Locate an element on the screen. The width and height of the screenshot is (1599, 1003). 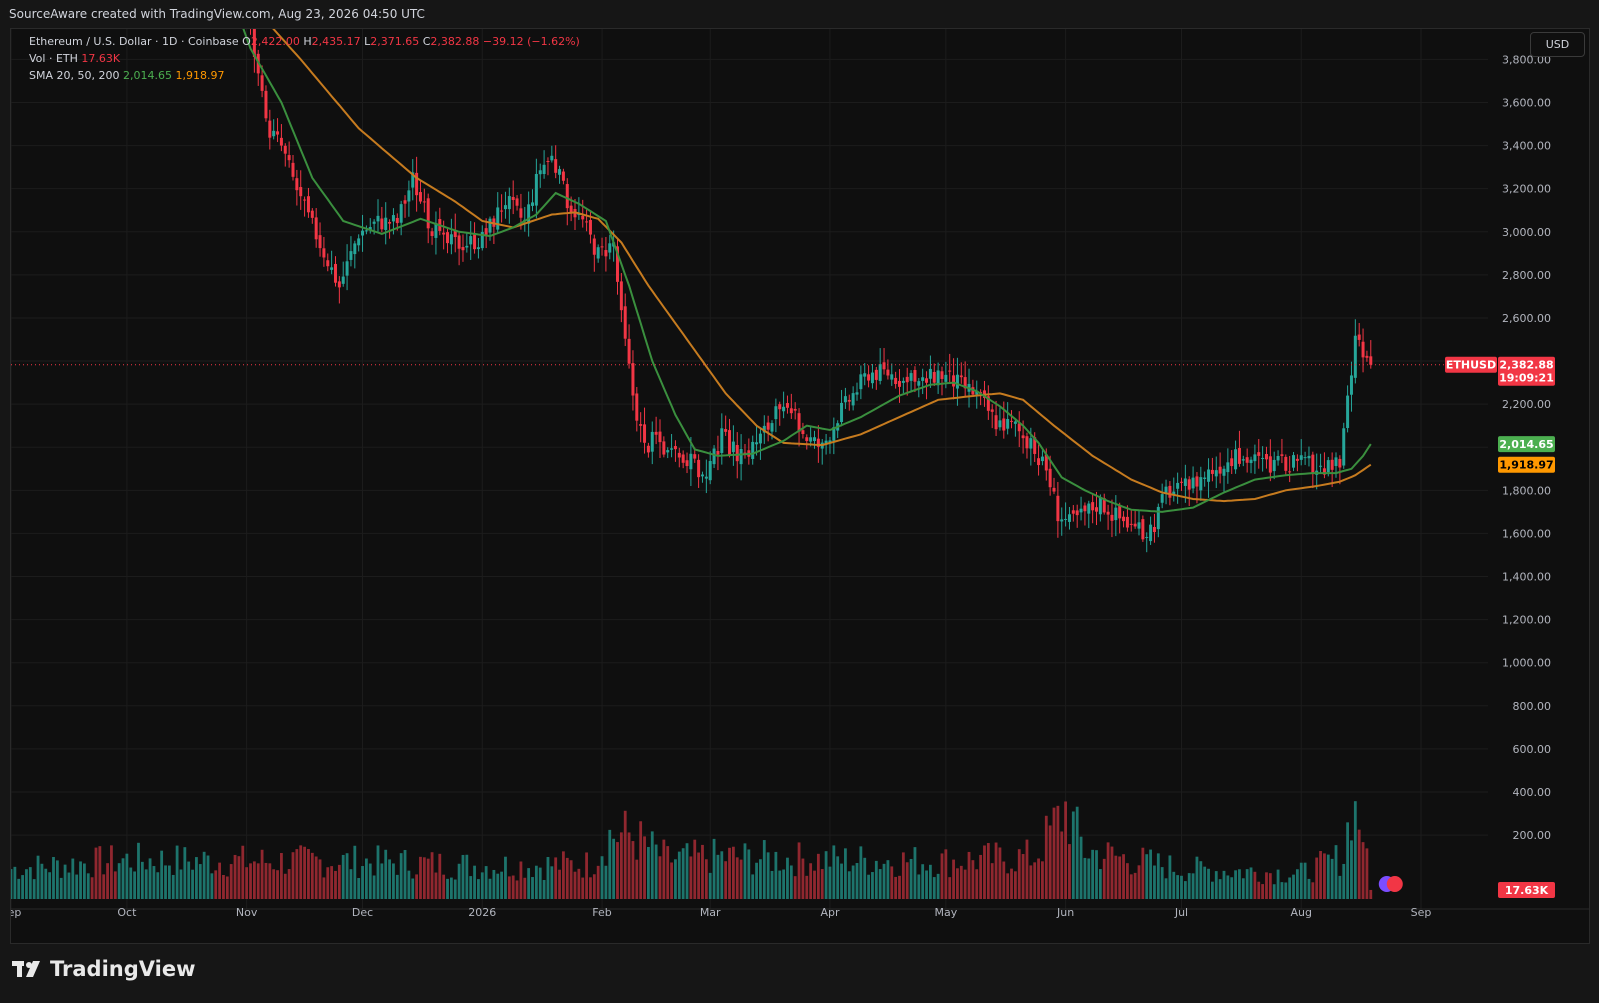
sma-legend: SMA 20, 50, 200 2,014.65 1,918.97 is located at coordinates (126, 75).